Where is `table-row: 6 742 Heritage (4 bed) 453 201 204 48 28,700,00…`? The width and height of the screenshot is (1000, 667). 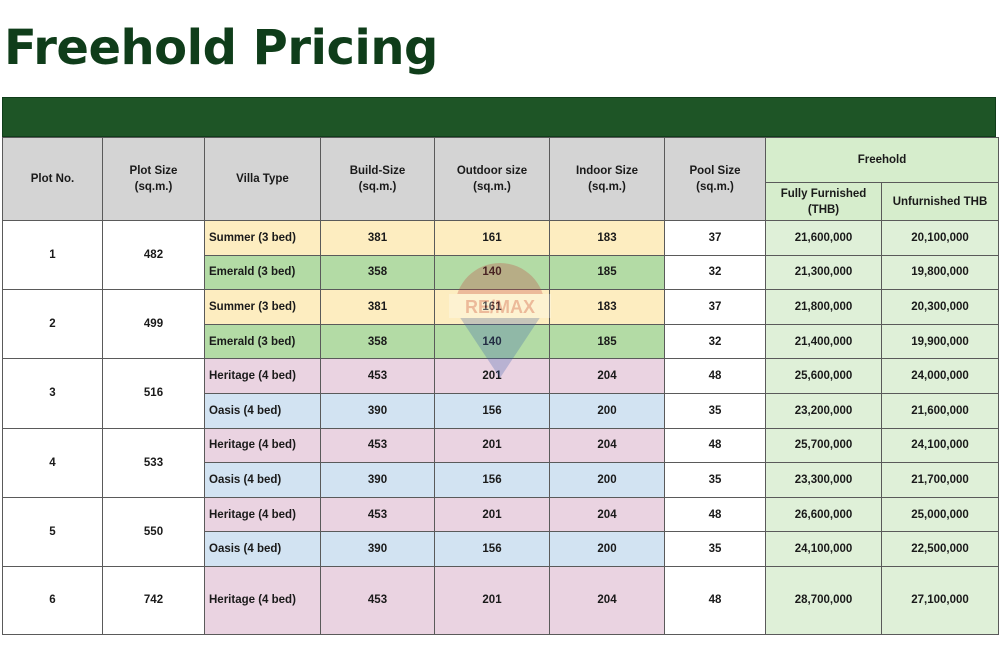
table-row: 6 742 Heritage (4 bed) 453 201 204 48 28,700,00… is located at coordinates (500, 600).